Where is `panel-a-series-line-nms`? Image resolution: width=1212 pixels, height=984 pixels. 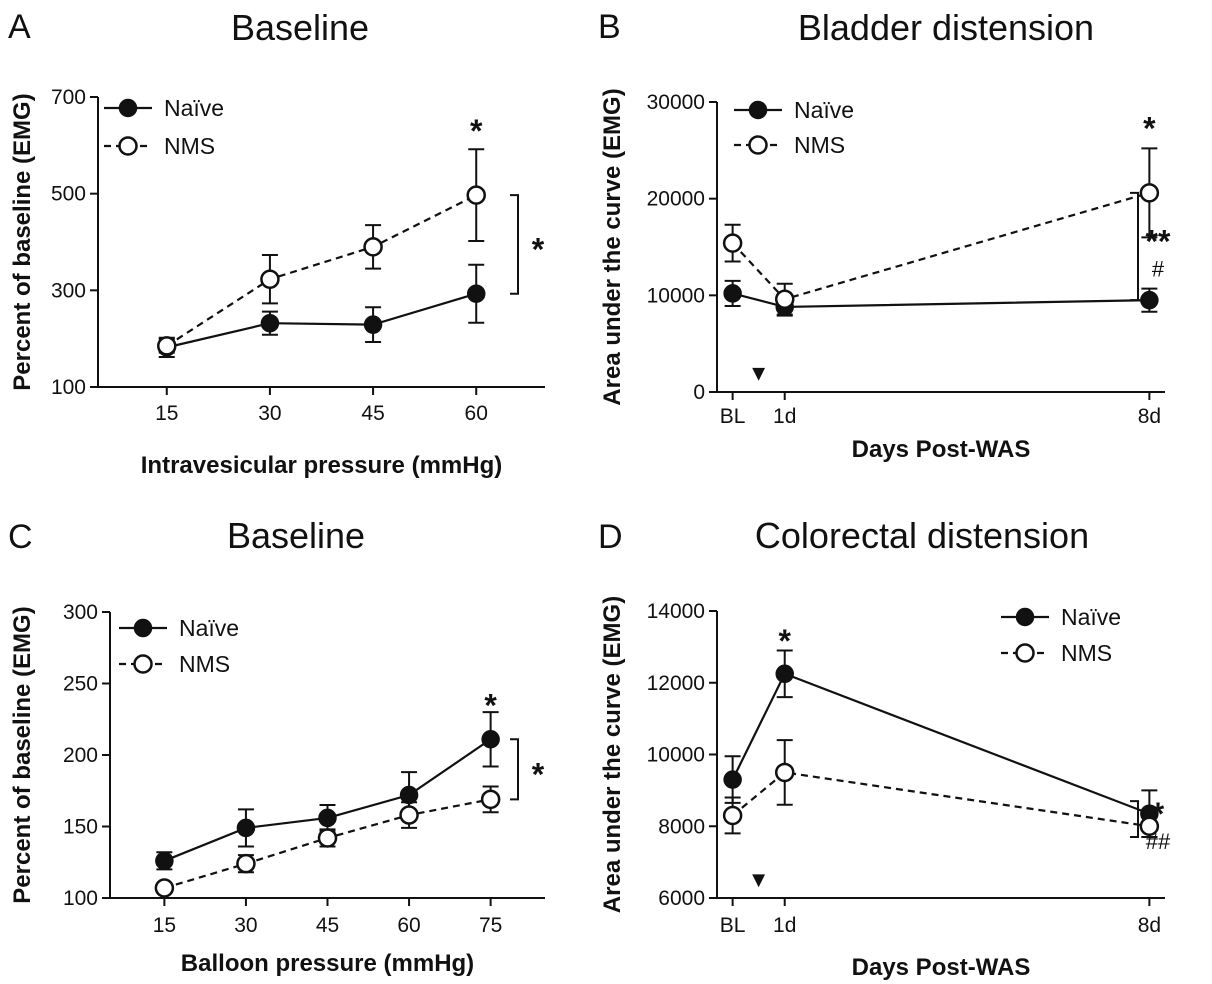 panel-a-series-line-nms is located at coordinates (321, 270).